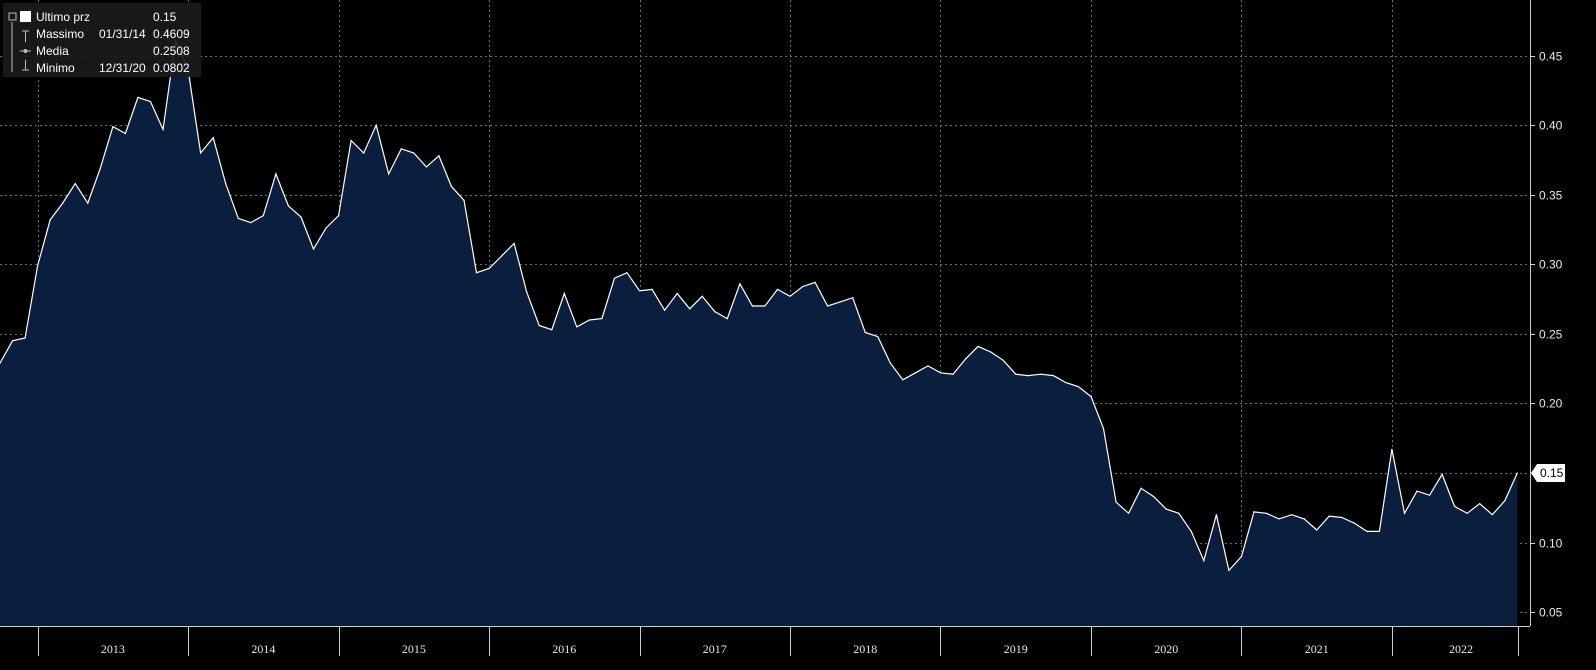 This screenshot has width=1596, height=670. I want to click on x-tick-label: 2022, so click(1461, 649).